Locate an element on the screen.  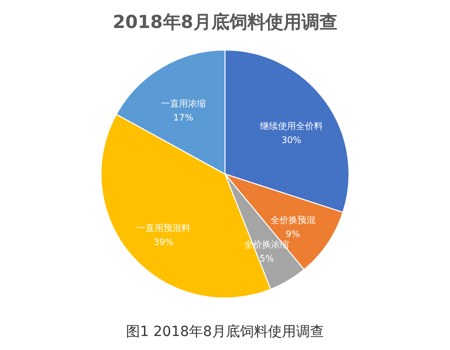
data-label: 39% is located at coordinates (163, 243).